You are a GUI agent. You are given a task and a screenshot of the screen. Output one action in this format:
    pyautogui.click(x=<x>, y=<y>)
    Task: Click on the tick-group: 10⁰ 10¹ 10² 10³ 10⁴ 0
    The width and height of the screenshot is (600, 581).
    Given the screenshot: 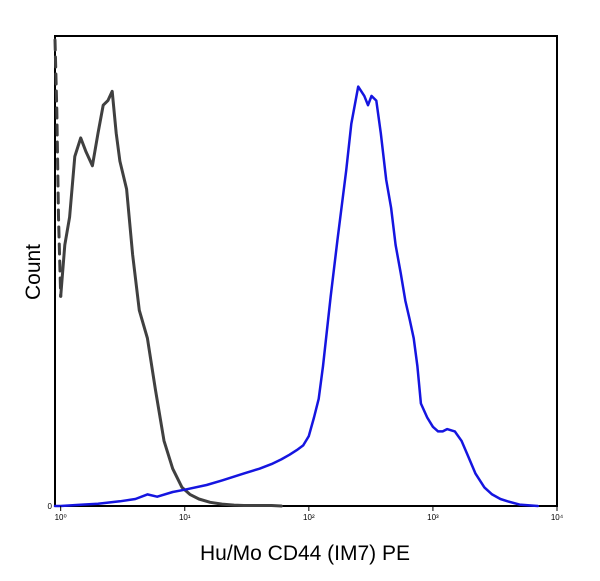 What is the action you would take?
    pyautogui.click(x=306, y=512)
    